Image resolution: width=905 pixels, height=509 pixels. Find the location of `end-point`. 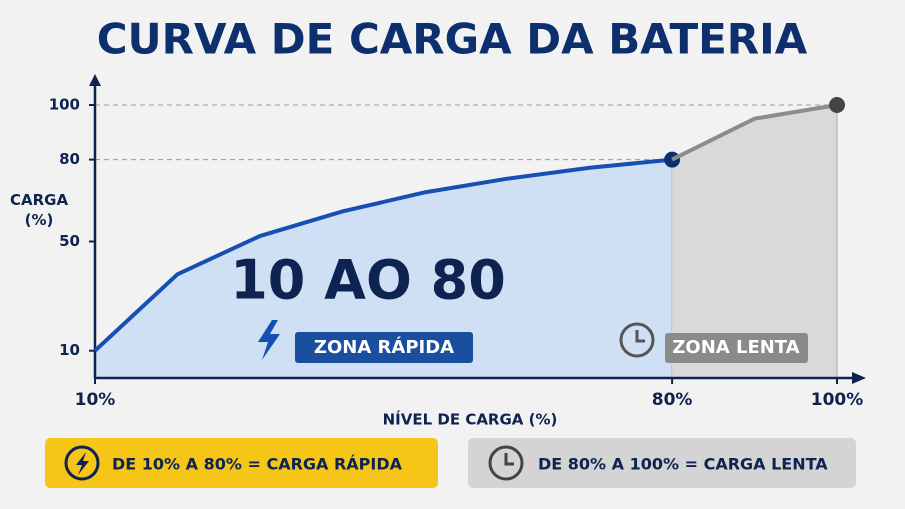

end-point is located at coordinates (837, 105).